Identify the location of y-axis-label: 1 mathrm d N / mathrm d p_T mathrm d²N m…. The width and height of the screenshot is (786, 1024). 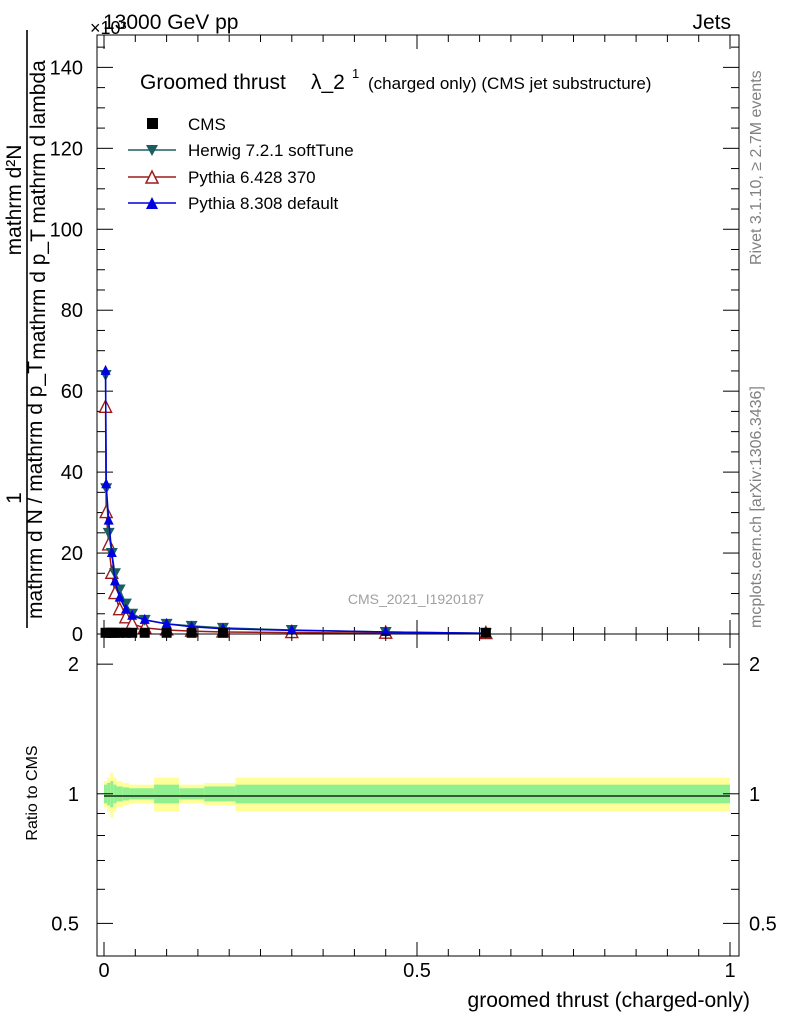
(26, 329).